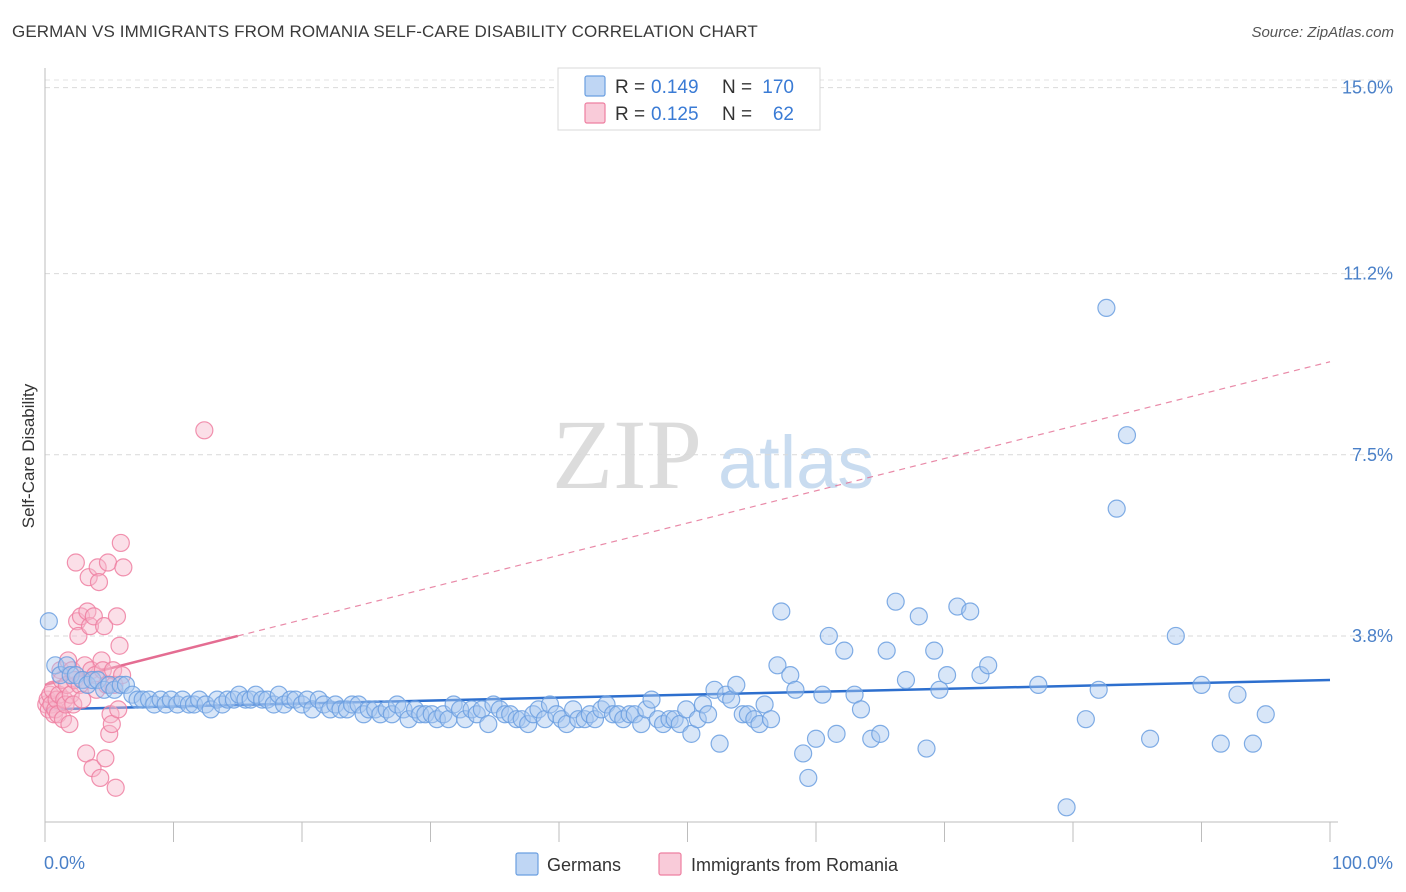 The height and width of the screenshot is (892, 1406). What do you see at coordinates (1362, 863) in the screenshot?
I see `x-tick-label: 100.0%` at bounding box center [1362, 863].